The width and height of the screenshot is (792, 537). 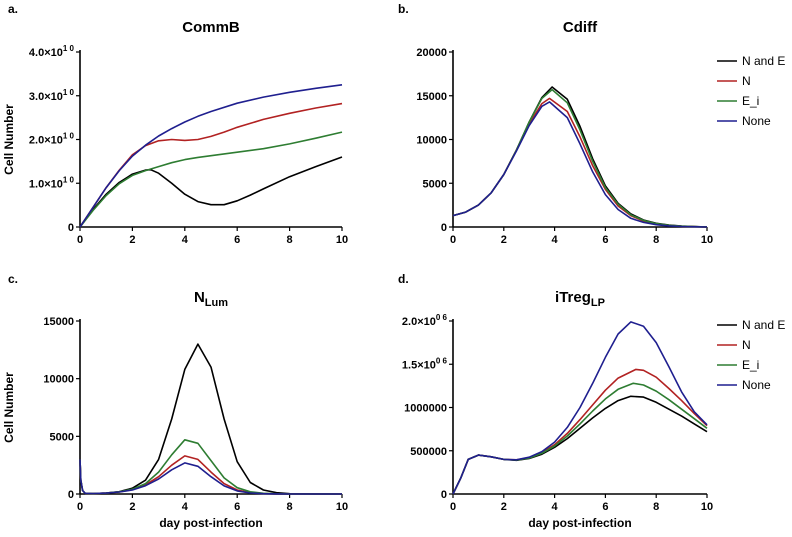 I want to click on chart-title: iTregLP, so click(x=580, y=299).